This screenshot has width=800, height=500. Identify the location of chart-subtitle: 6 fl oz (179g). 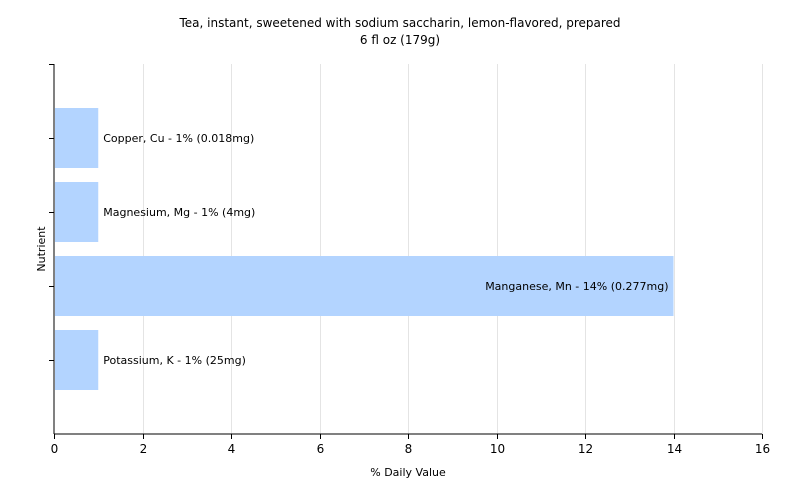
(400, 40).